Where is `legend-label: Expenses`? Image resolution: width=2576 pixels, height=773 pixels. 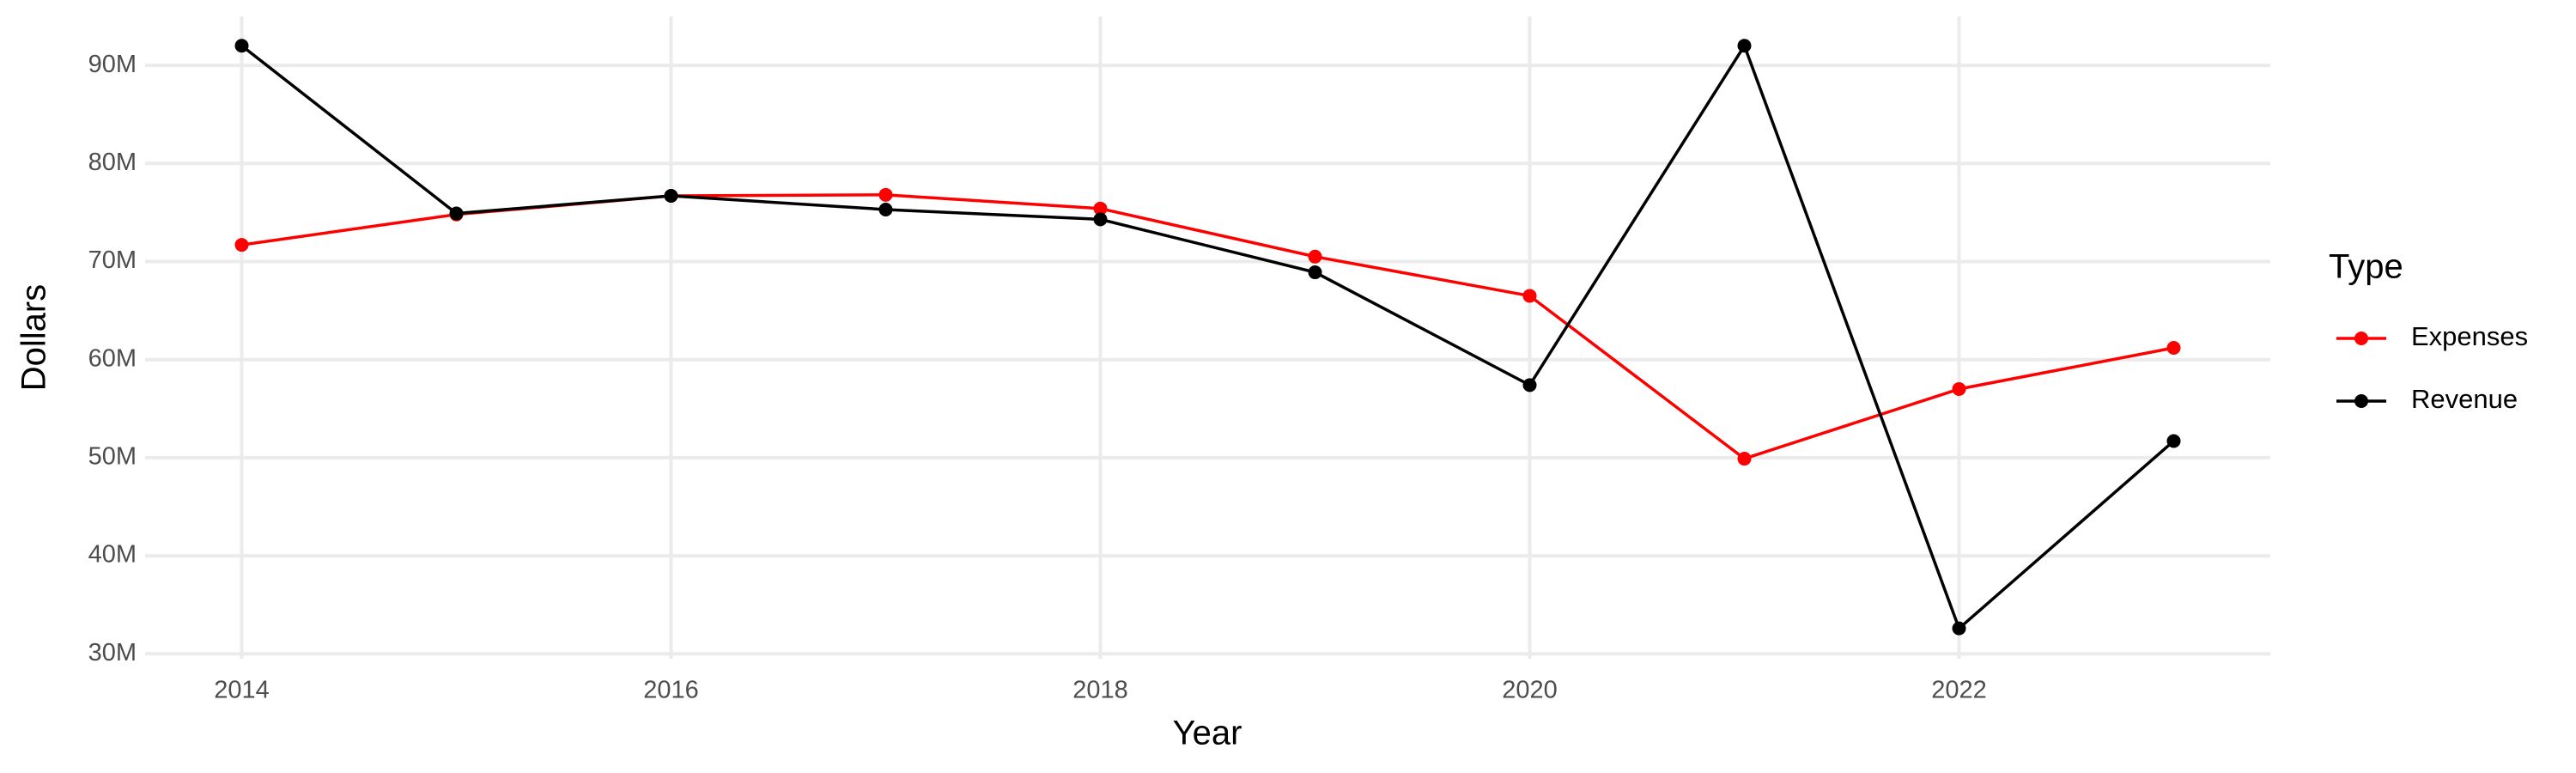
legend-label: Expenses is located at coordinates (2470, 336).